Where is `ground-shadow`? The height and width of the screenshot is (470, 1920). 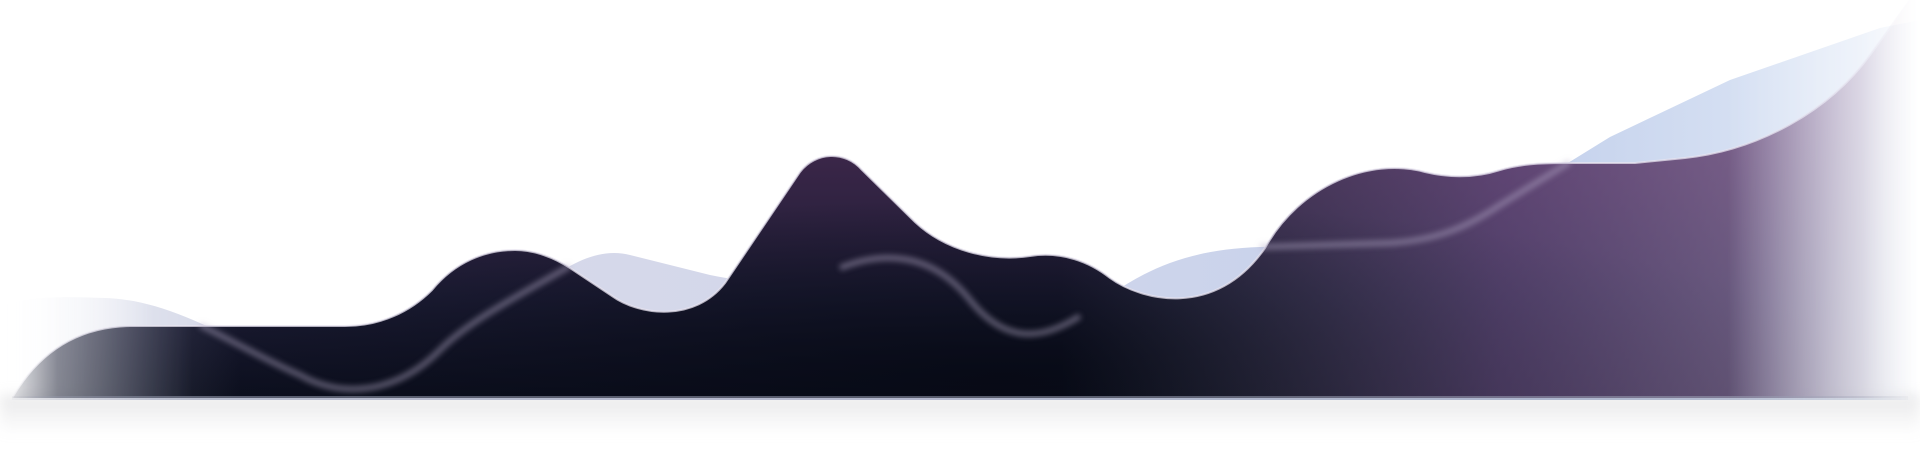
ground-shadow is located at coordinates (960, 415).